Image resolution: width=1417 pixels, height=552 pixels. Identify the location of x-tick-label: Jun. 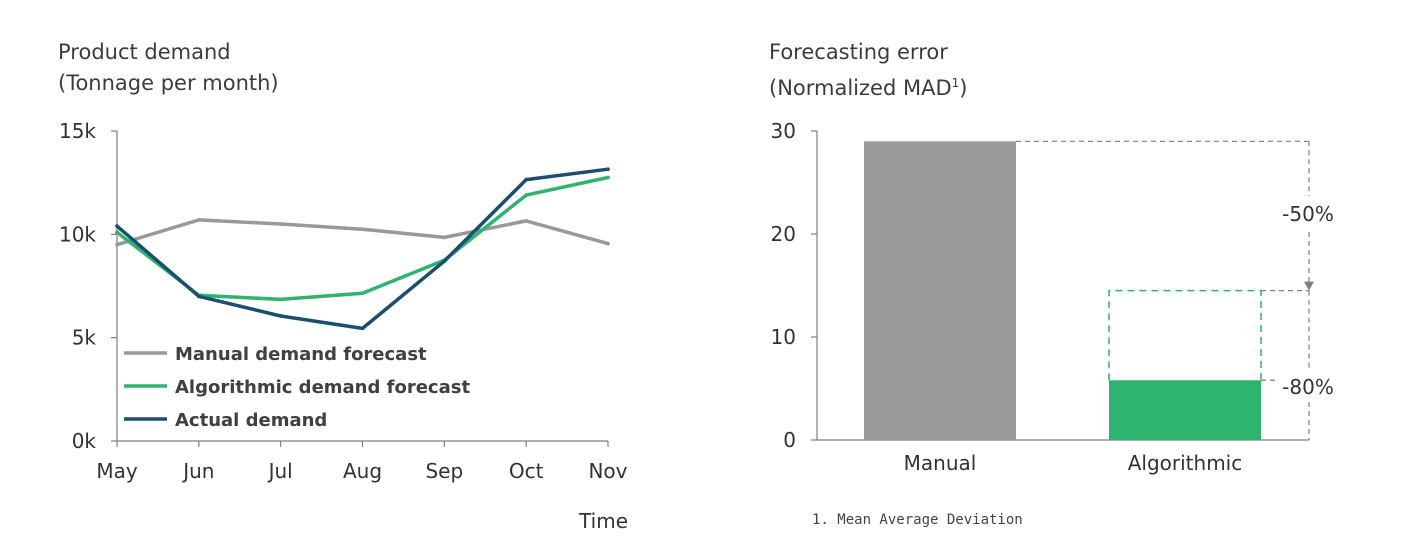
(197, 471).